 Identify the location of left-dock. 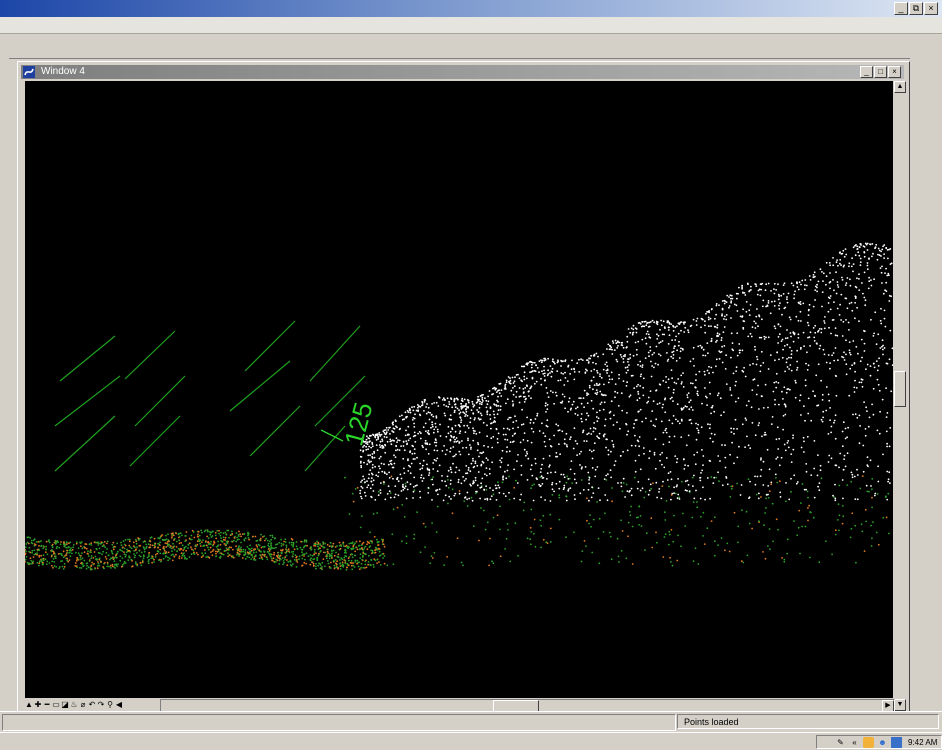
(4, 383).